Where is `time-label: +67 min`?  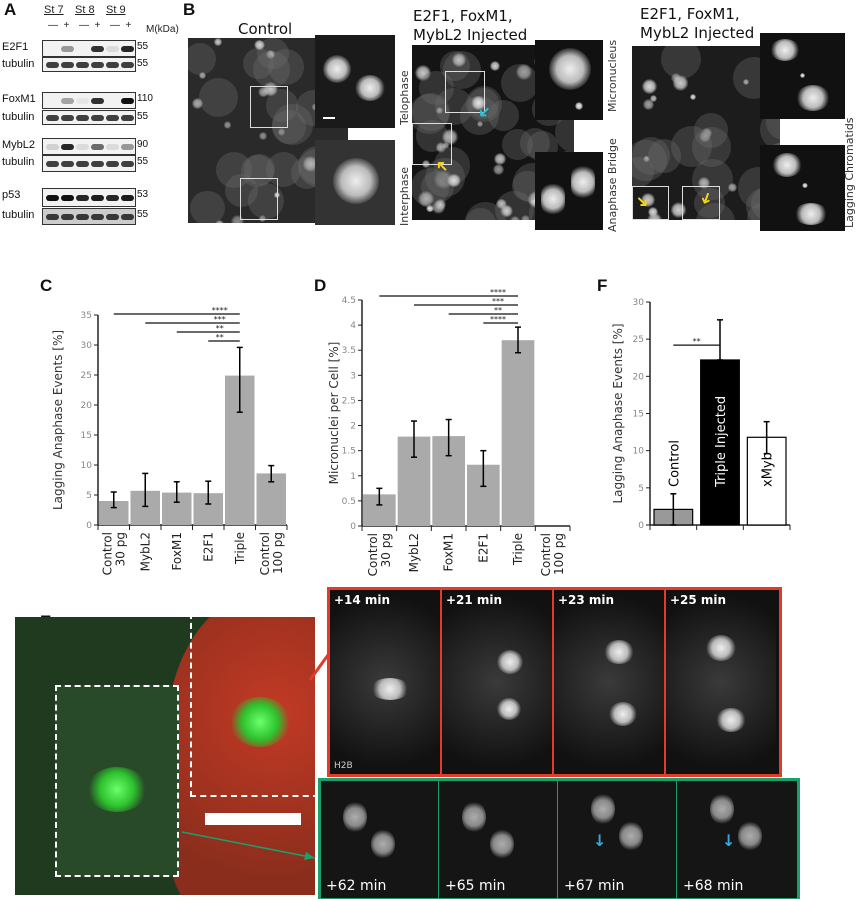 time-label: +67 min is located at coordinates (594, 886).